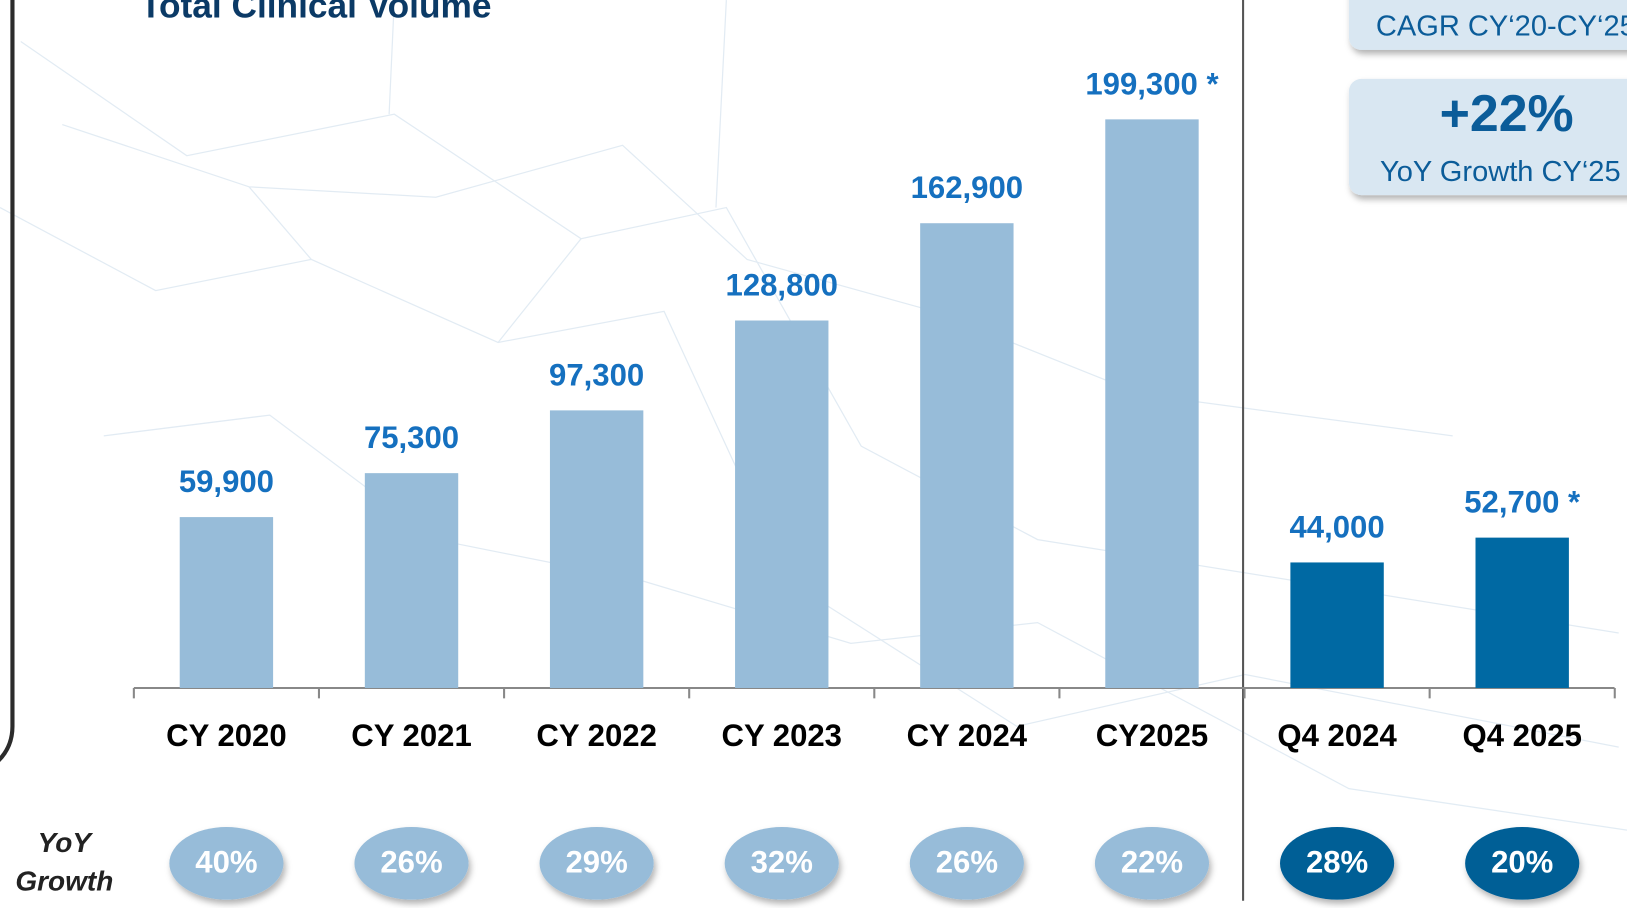  I want to click on x-tick-label: CY 2023, so click(781, 735).